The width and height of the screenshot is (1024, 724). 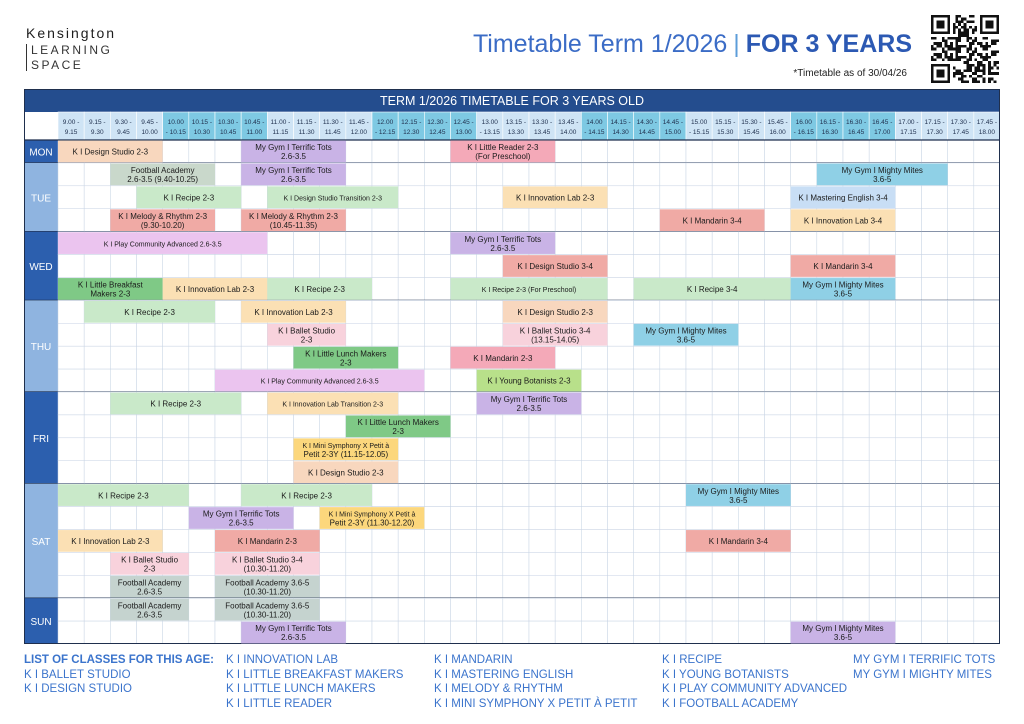 What do you see at coordinates (110, 294) in the screenshot?
I see `class-name: Makers 2-3` at bounding box center [110, 294].